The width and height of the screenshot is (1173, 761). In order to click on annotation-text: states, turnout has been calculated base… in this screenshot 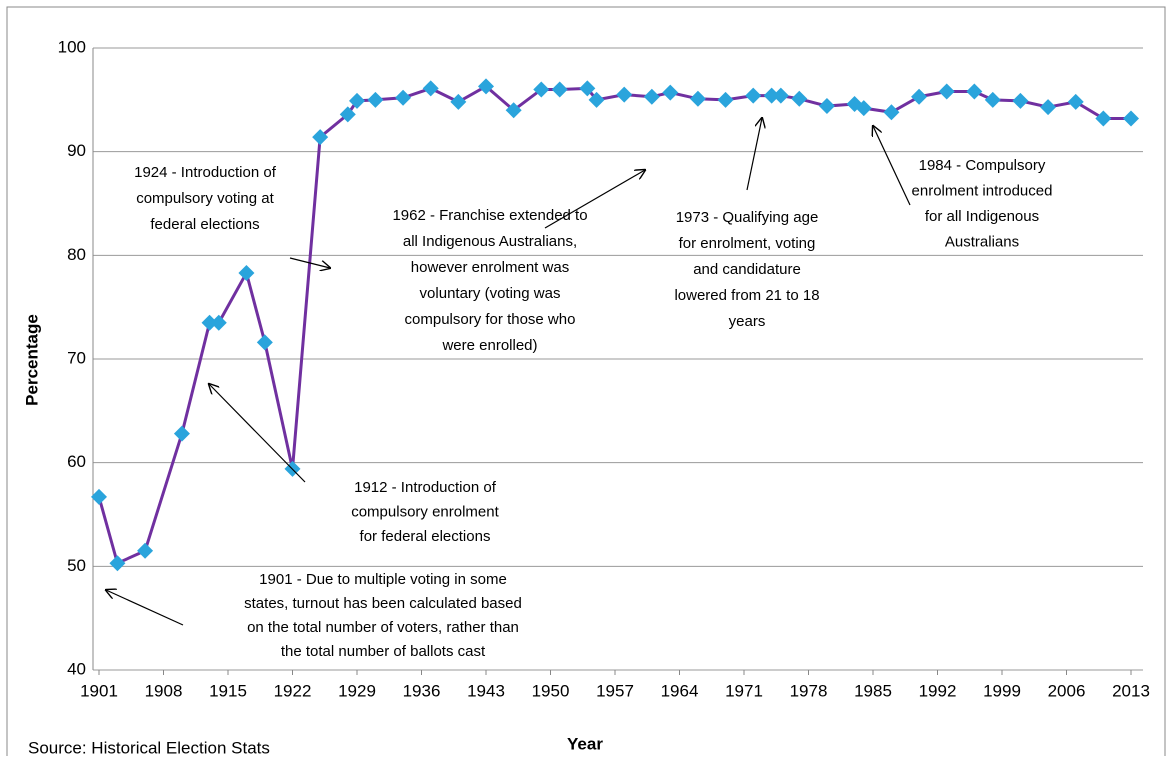, I will do `click(383, 603)`.